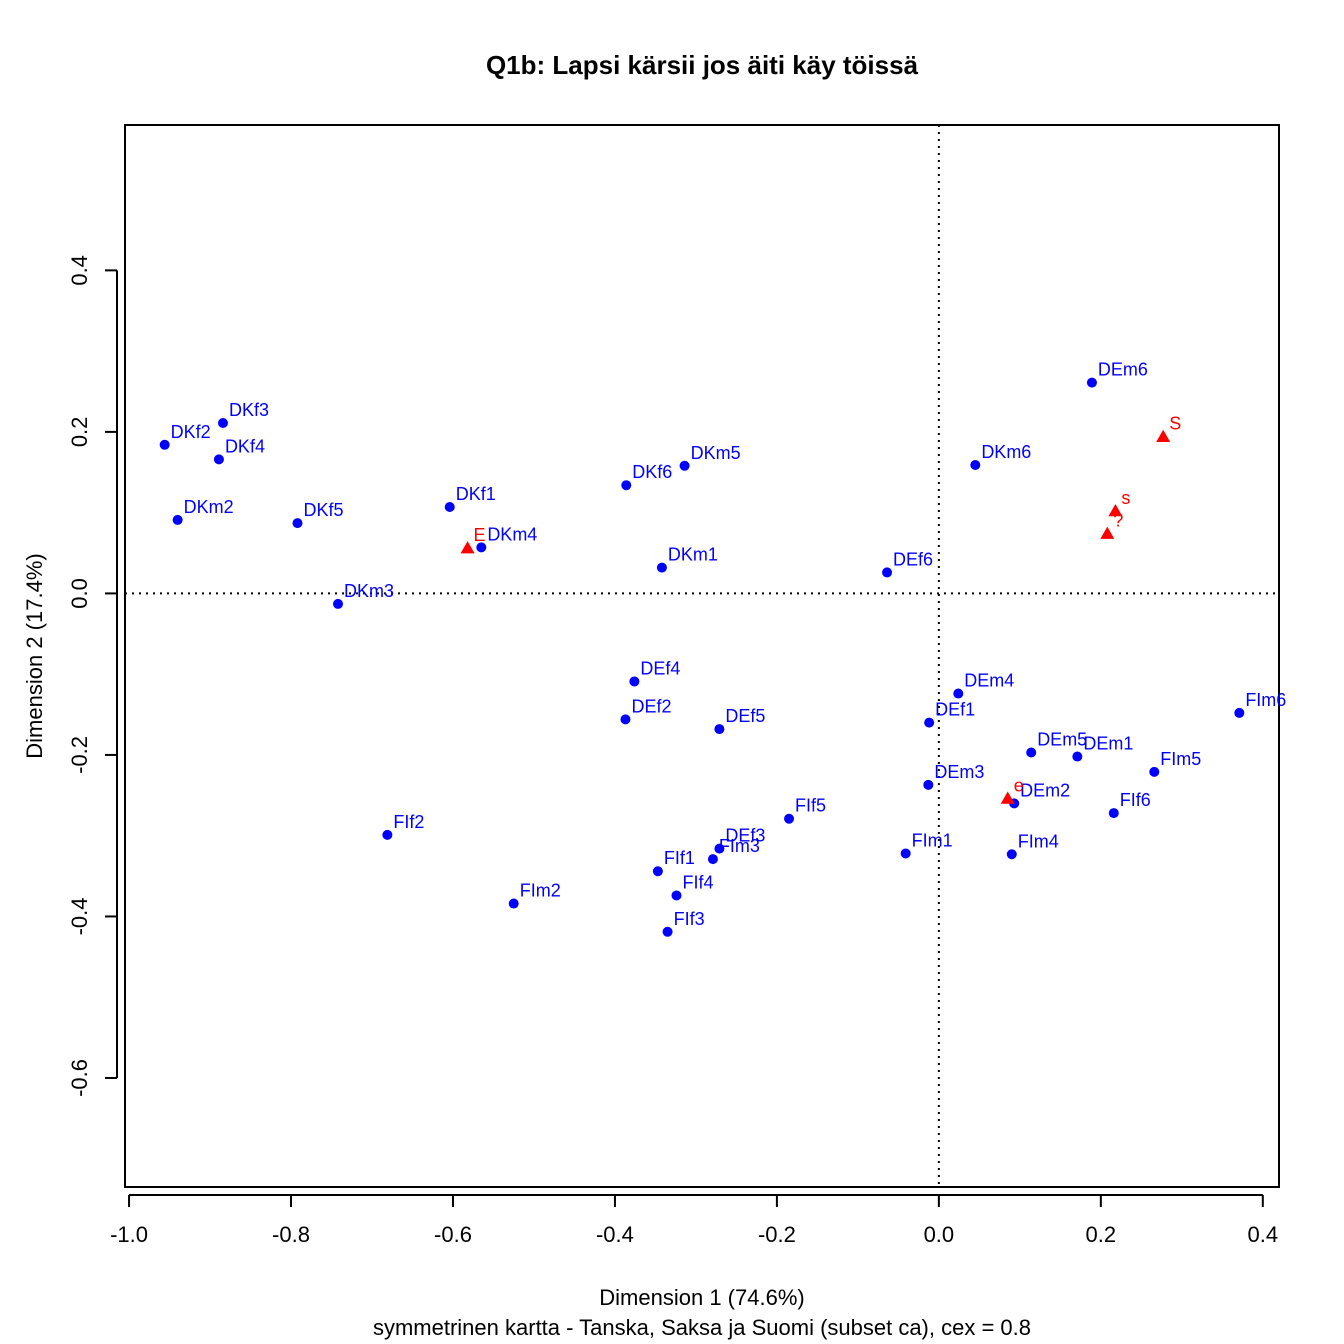  Describe the element at coordinates (697, 882) in the screenshot. I see `row-point-label: FIf4` at that location.